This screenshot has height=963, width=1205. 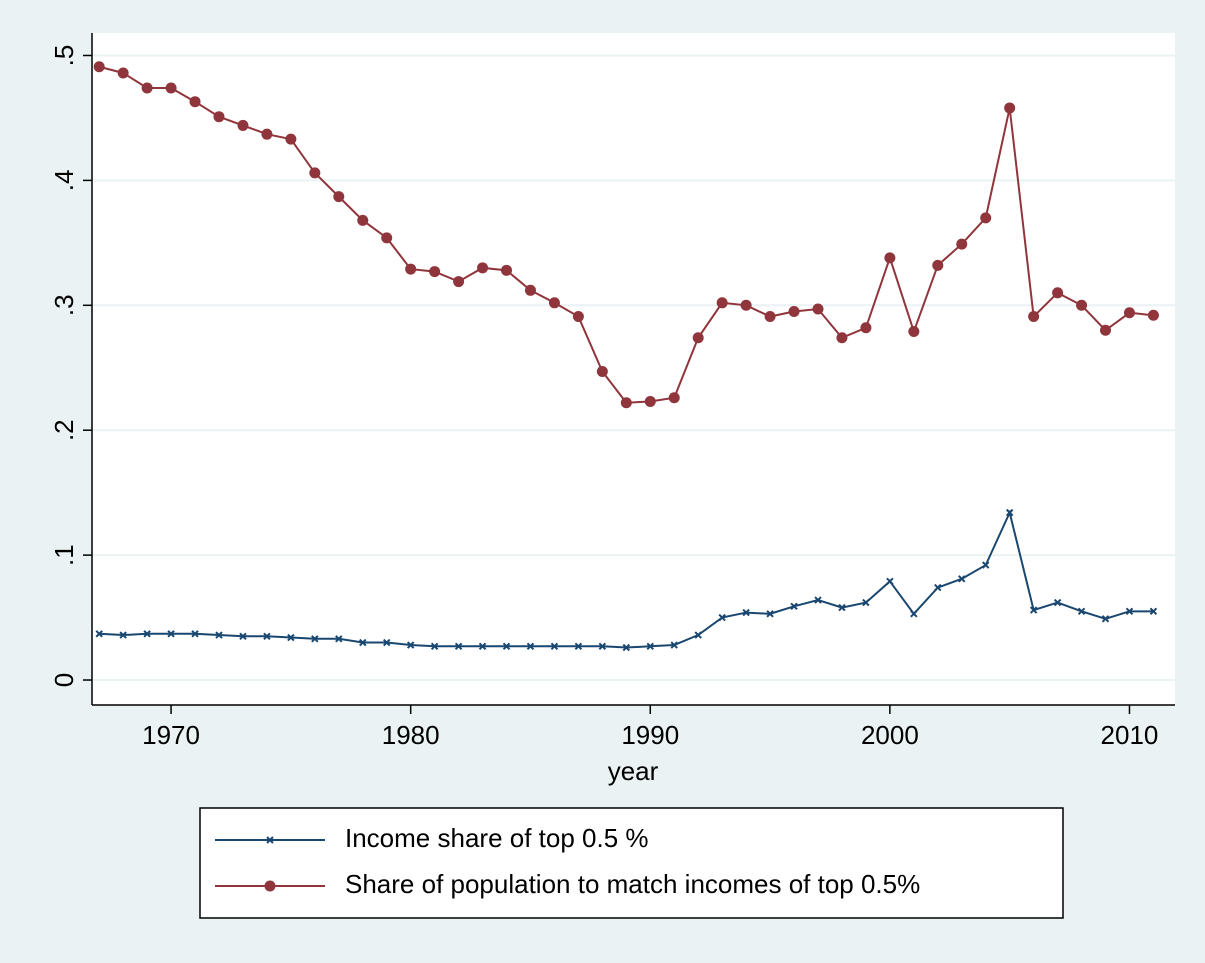 I want to click on x-tick-label: 2010, so click(x=1130, y=735).